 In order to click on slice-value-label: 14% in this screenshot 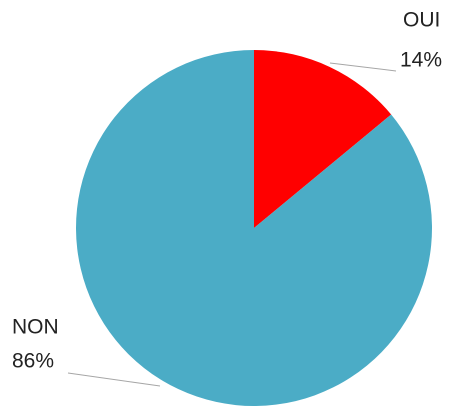, I will do `click(421, 60)`.